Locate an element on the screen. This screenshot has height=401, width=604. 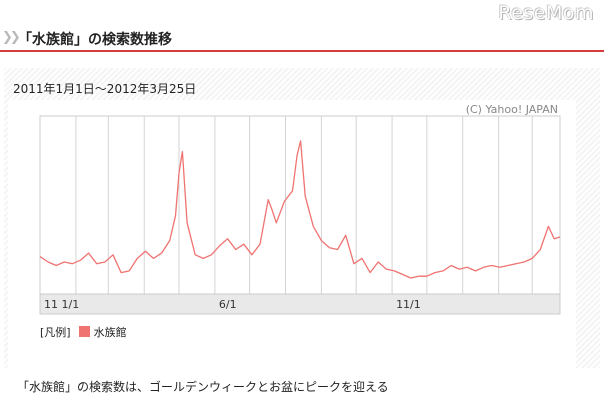
x-tick-label: 6/1 is located at coordinates (228, 304).